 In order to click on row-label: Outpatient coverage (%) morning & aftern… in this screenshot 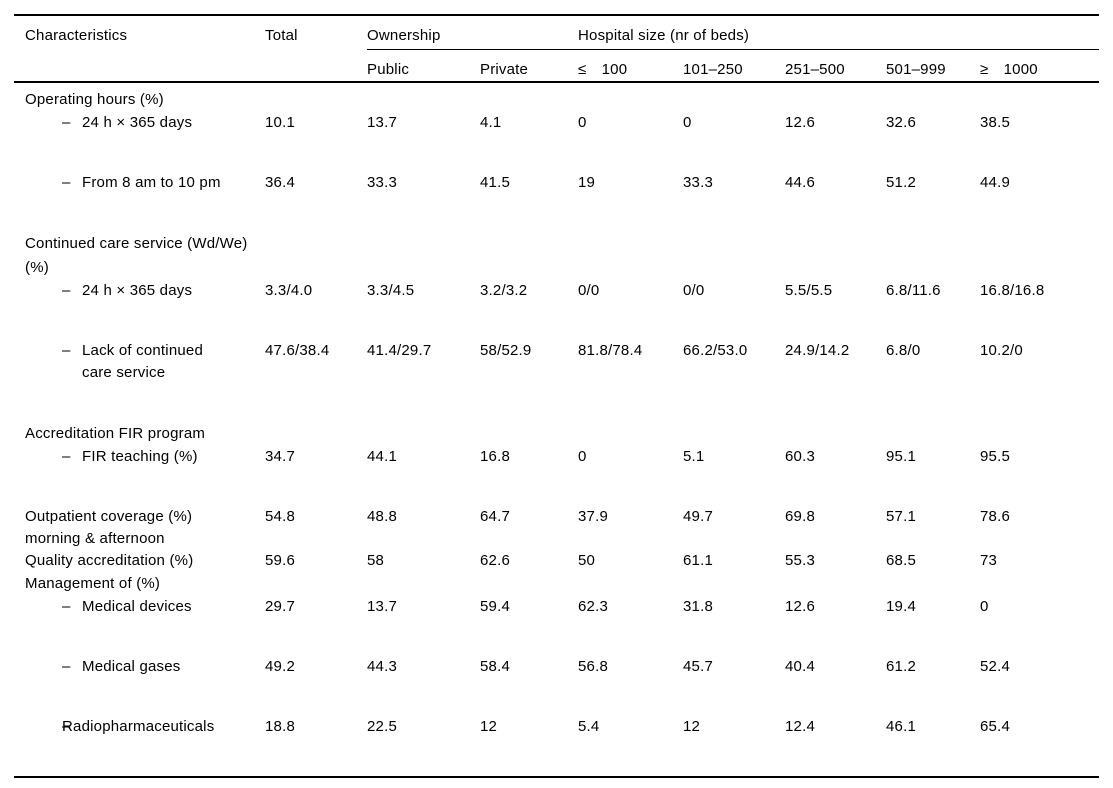, I will do `click(109, 527)`.